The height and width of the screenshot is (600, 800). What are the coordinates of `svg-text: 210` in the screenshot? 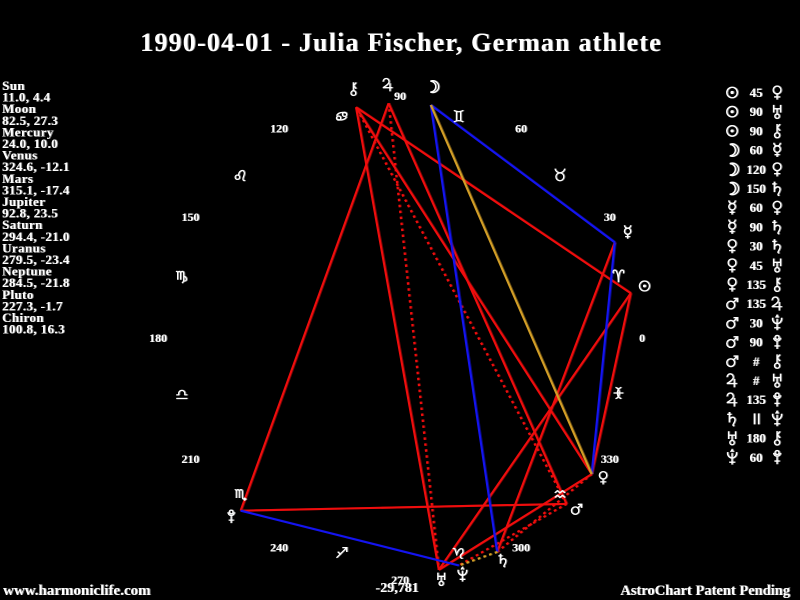 It's located at (190, 459).